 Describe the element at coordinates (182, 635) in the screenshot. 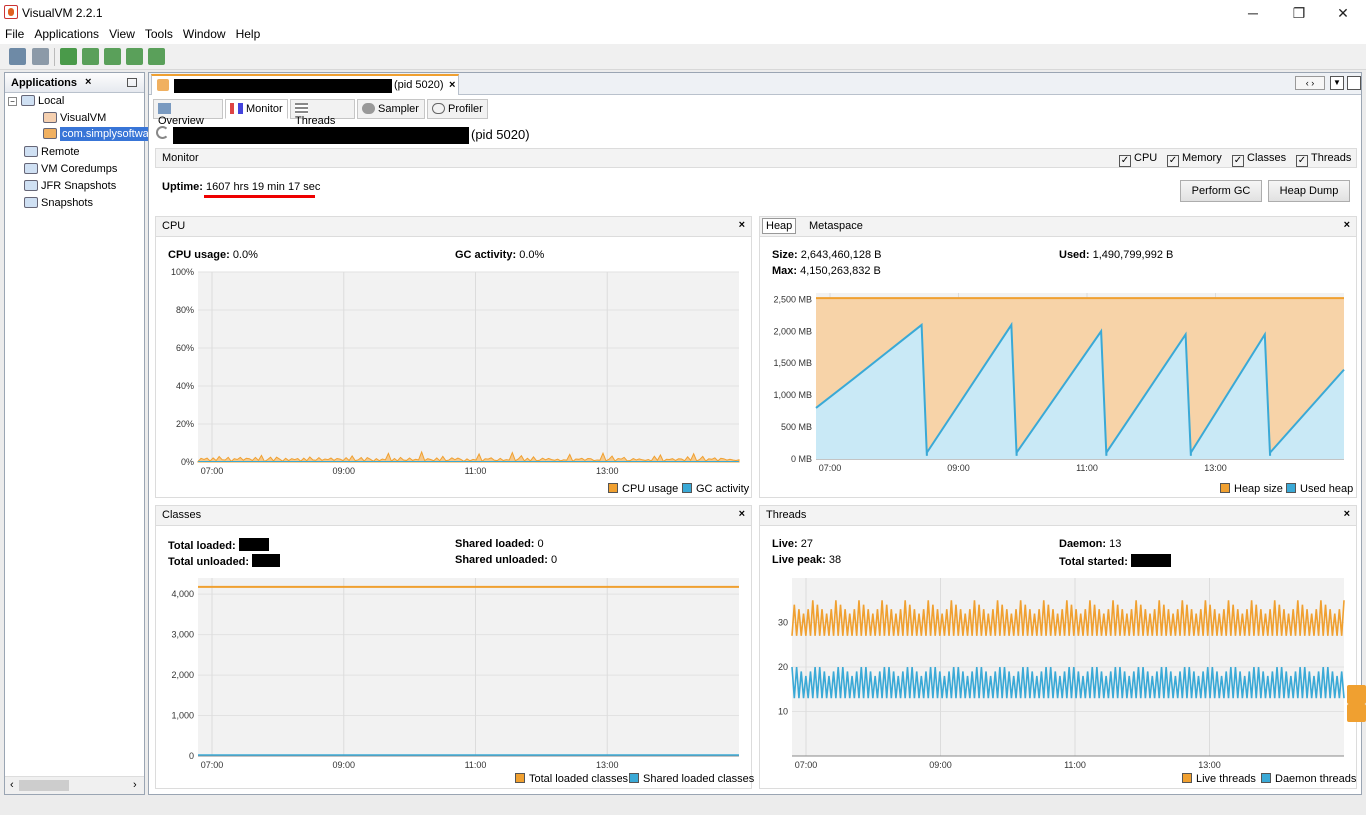

I see `y-tick-label: 3,000` at that location.